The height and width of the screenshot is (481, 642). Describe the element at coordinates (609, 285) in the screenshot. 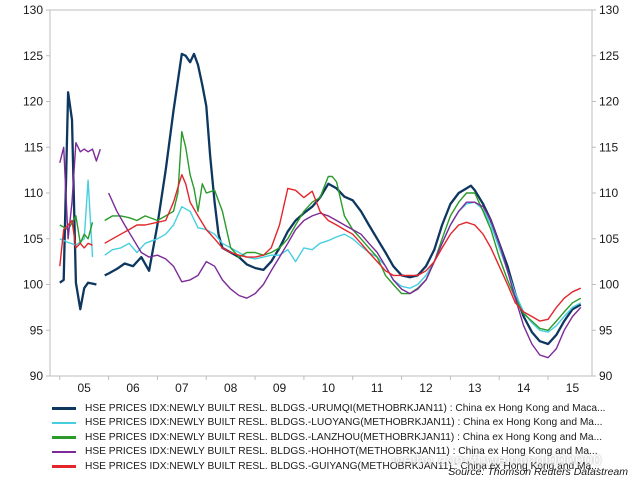

I see `y-tick-label-right: 100` at that location.